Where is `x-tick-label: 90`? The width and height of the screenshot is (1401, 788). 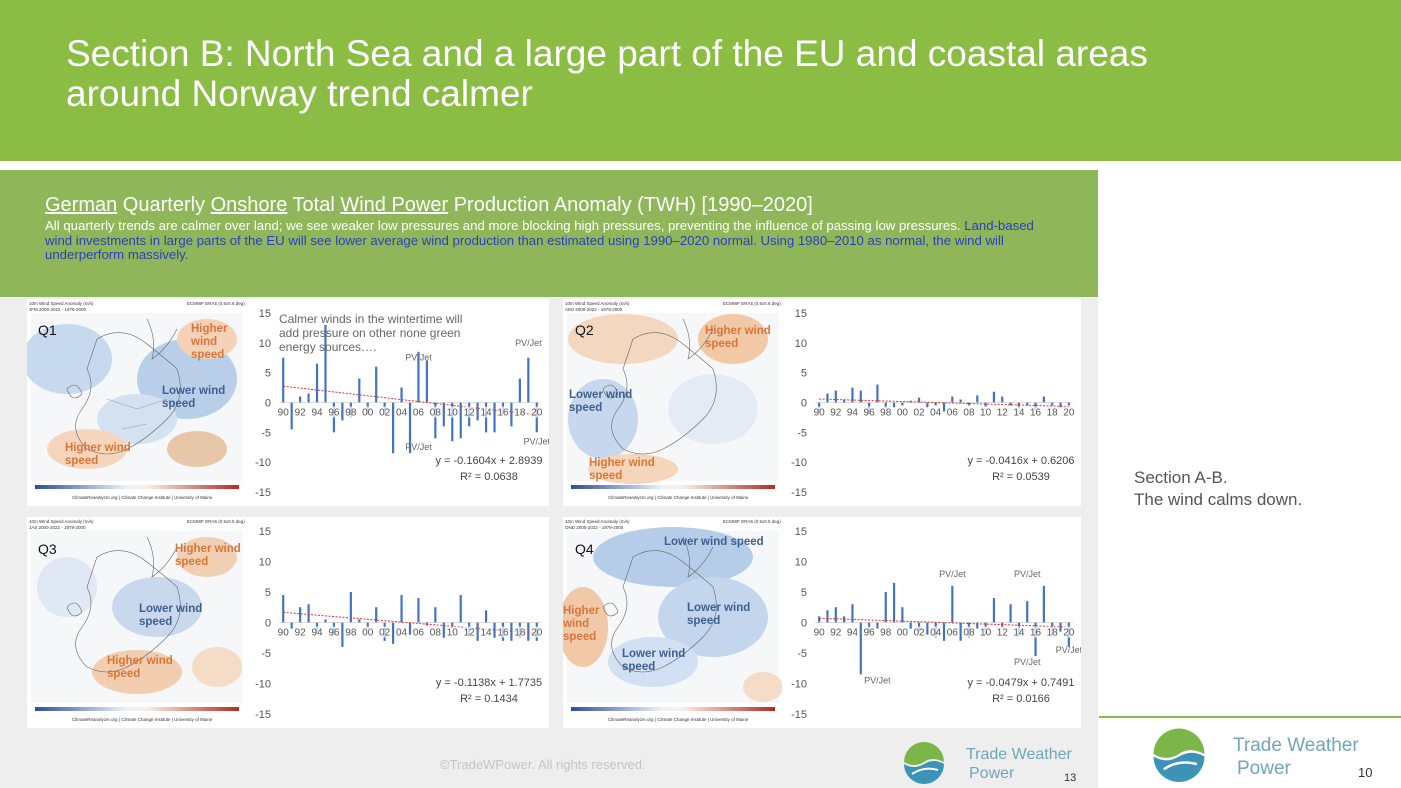 x-tick-label: 90 is located at coordinates (820, 633).